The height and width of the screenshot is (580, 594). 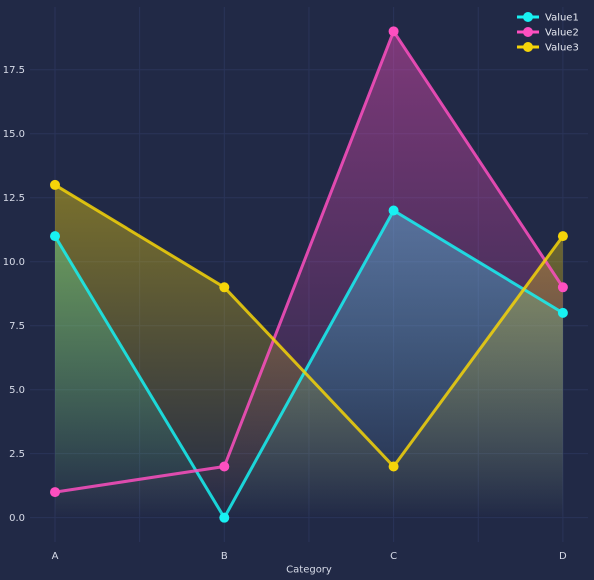 I want to click on y-tick-label: 17.5, so click(x=14, y=70).